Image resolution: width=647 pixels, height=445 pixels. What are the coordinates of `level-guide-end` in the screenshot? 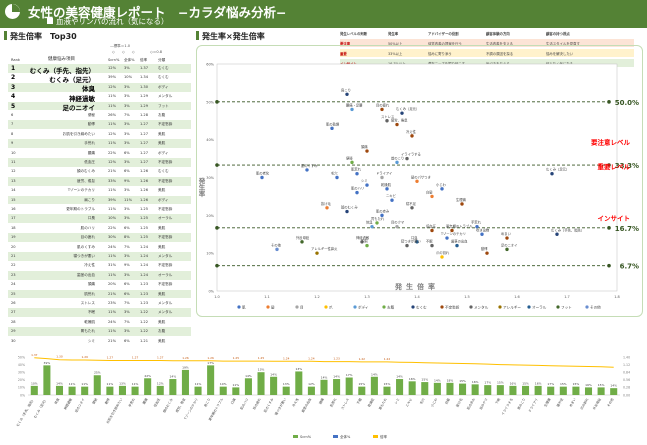 It's located at (609, 265).